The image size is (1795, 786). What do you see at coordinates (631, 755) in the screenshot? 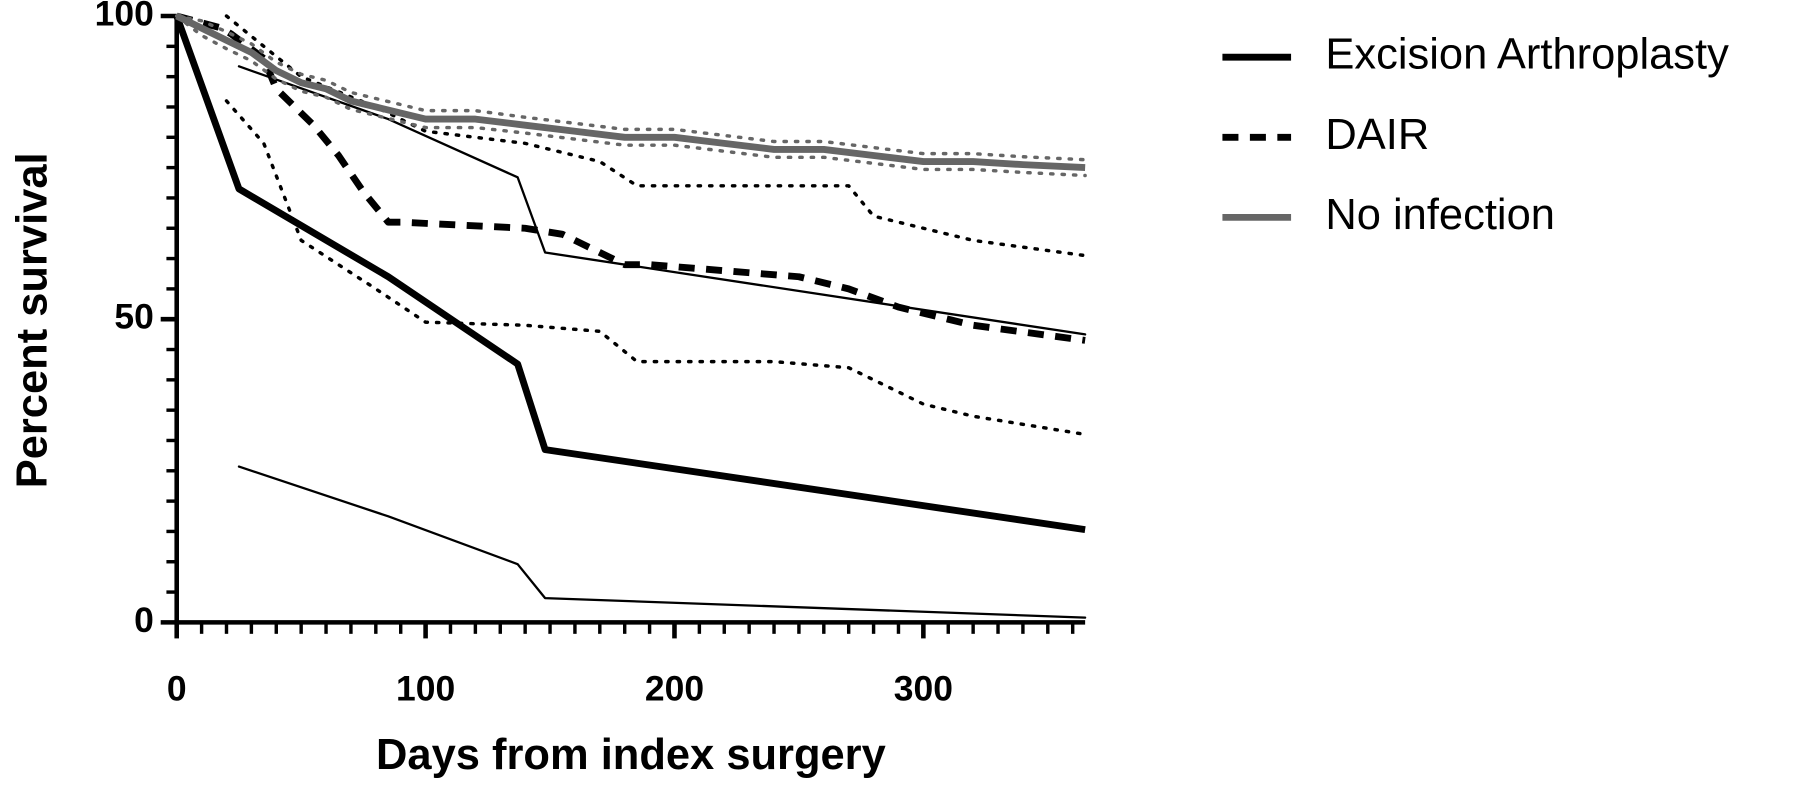
I see `x-axis-title: Days from index surgery` at bounding box center [631, 755].